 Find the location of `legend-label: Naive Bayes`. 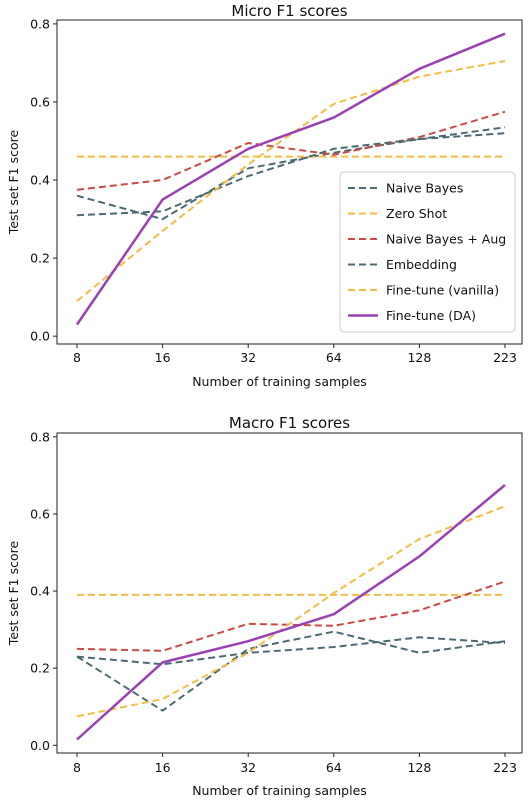

legend-label: Naive Bayes is located at coordinates (424, 188).